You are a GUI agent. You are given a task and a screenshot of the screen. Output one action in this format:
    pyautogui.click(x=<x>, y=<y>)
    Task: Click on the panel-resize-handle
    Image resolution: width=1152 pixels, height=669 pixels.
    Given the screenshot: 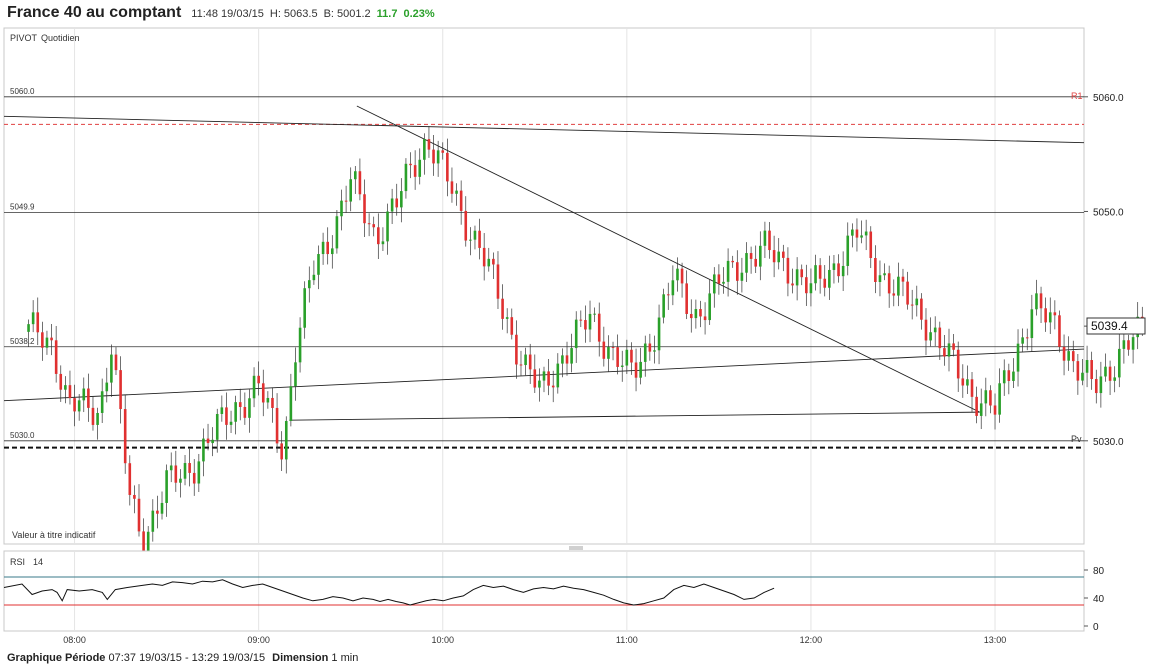 What is the action you would take?
    pyautogui.click(x=576, y=548)
    